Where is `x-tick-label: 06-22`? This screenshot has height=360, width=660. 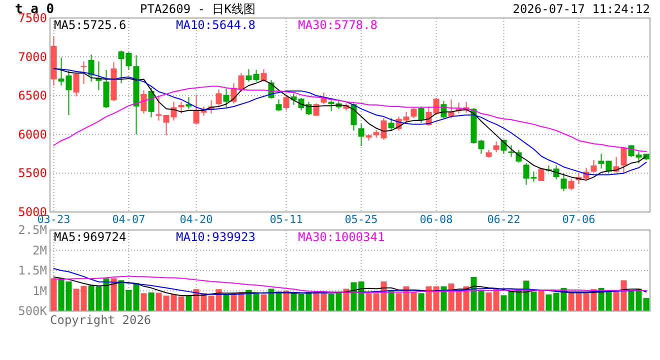 x-tick-label: 06-22 is located at coordinates (503, 219).